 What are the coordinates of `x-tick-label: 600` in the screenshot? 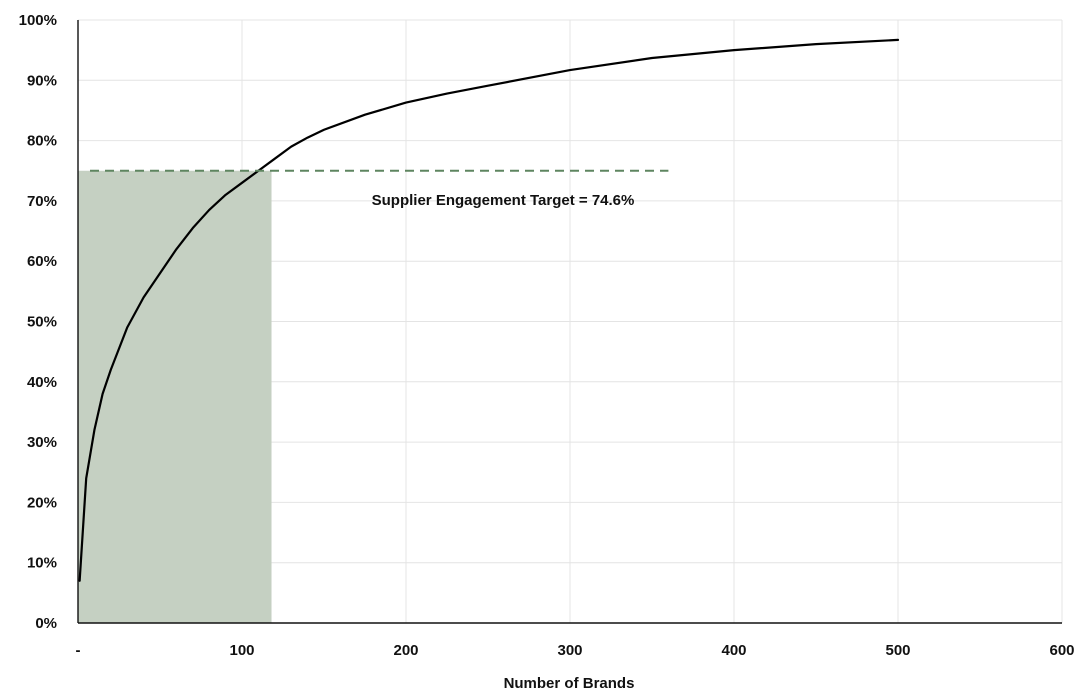 It's located at (1061, 650).